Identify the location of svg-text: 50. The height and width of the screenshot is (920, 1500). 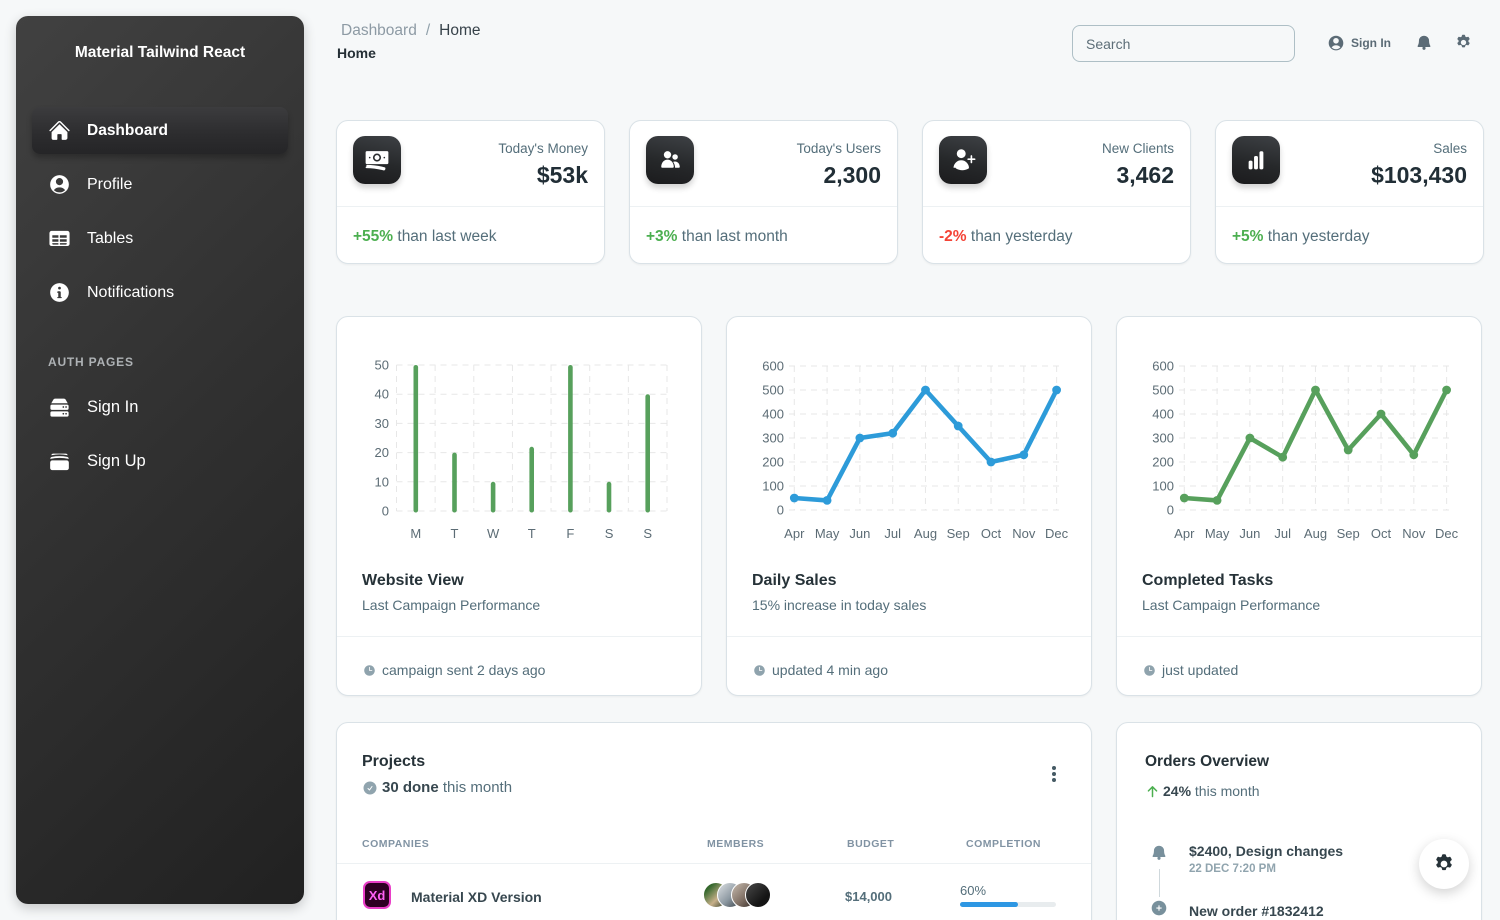
(382, 365).